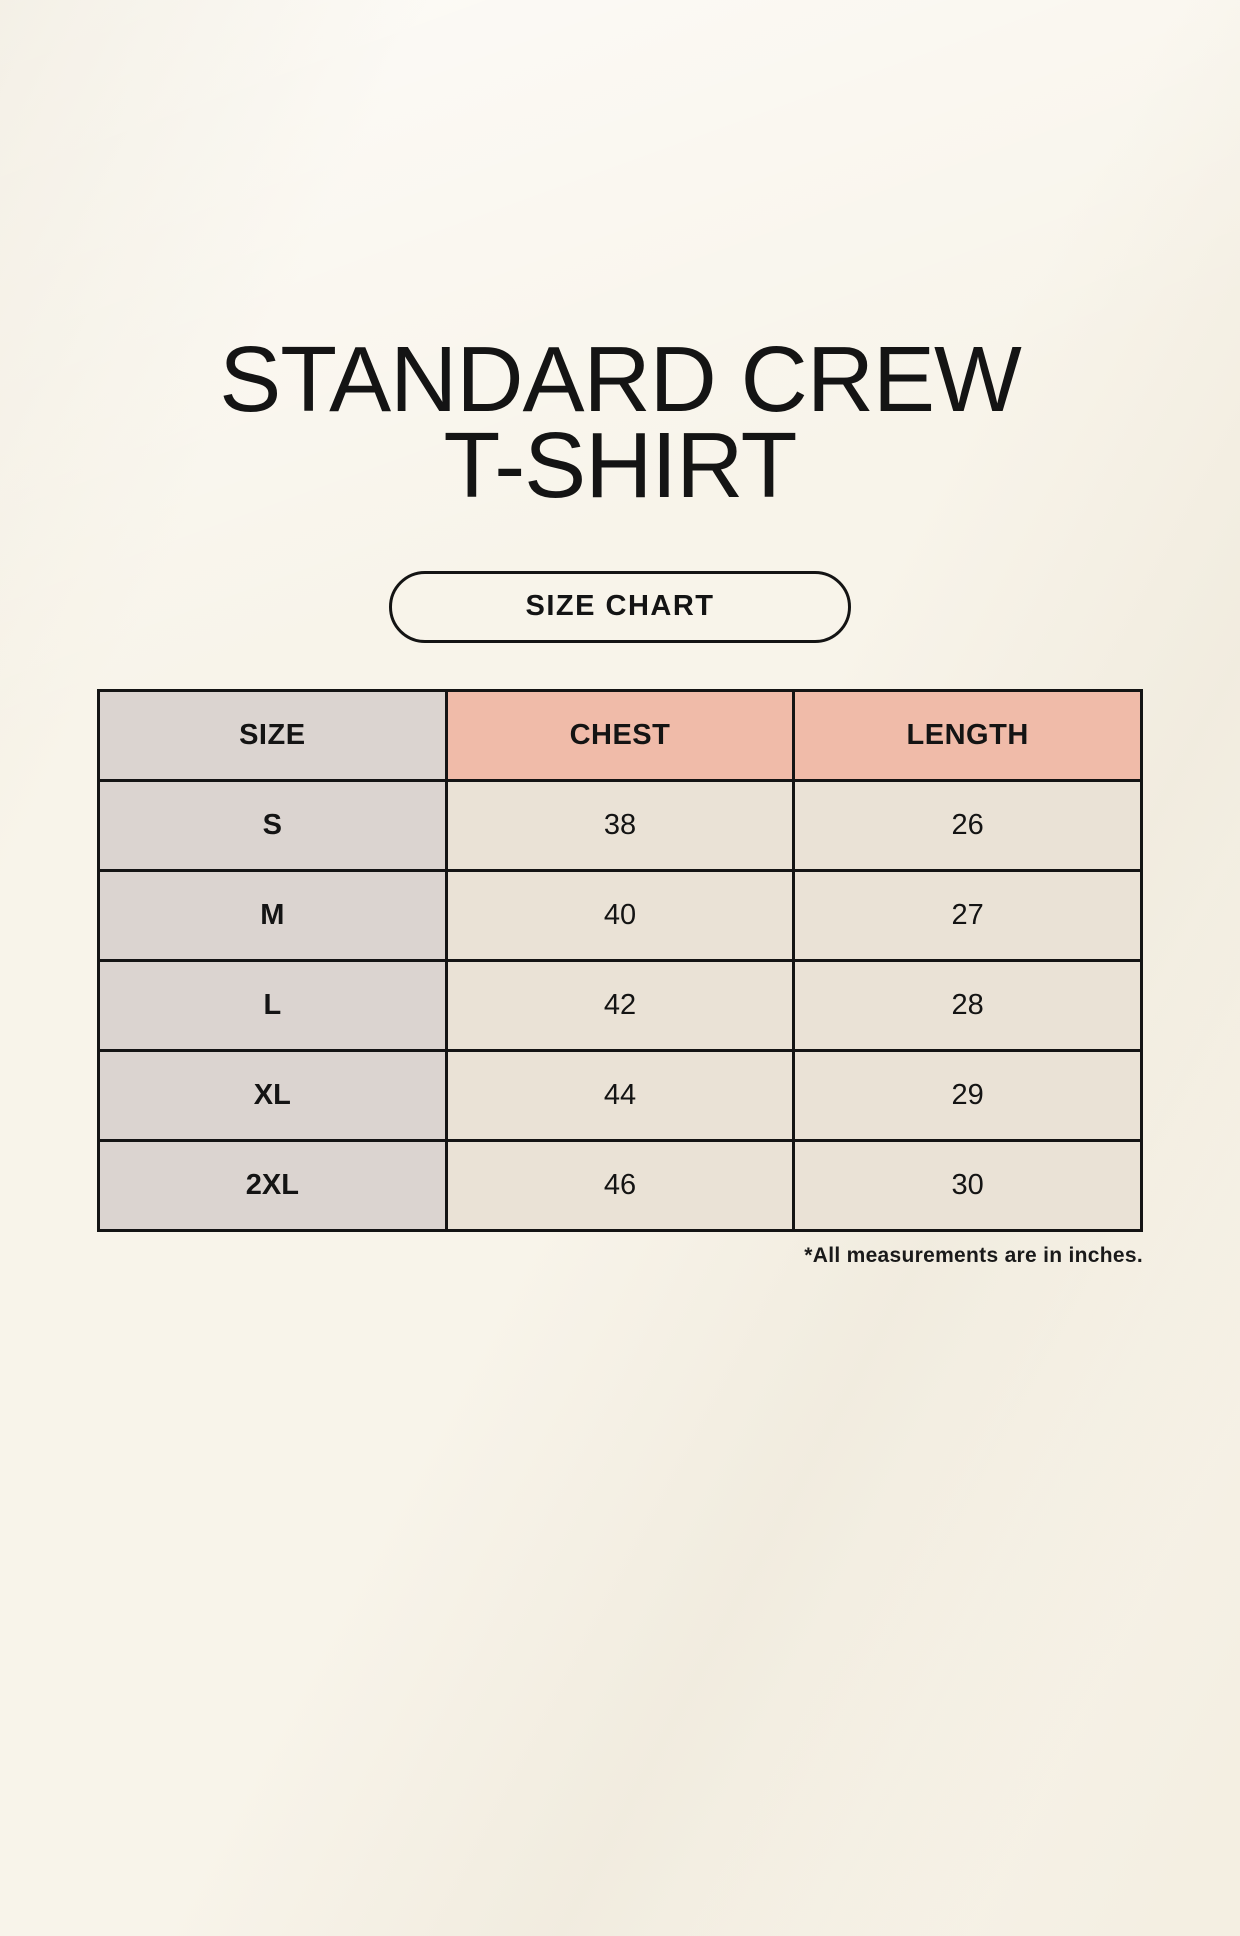  Describe the element at coordinates (272, 1095) in the screenshot. I see `size-cell: XL` at that location.